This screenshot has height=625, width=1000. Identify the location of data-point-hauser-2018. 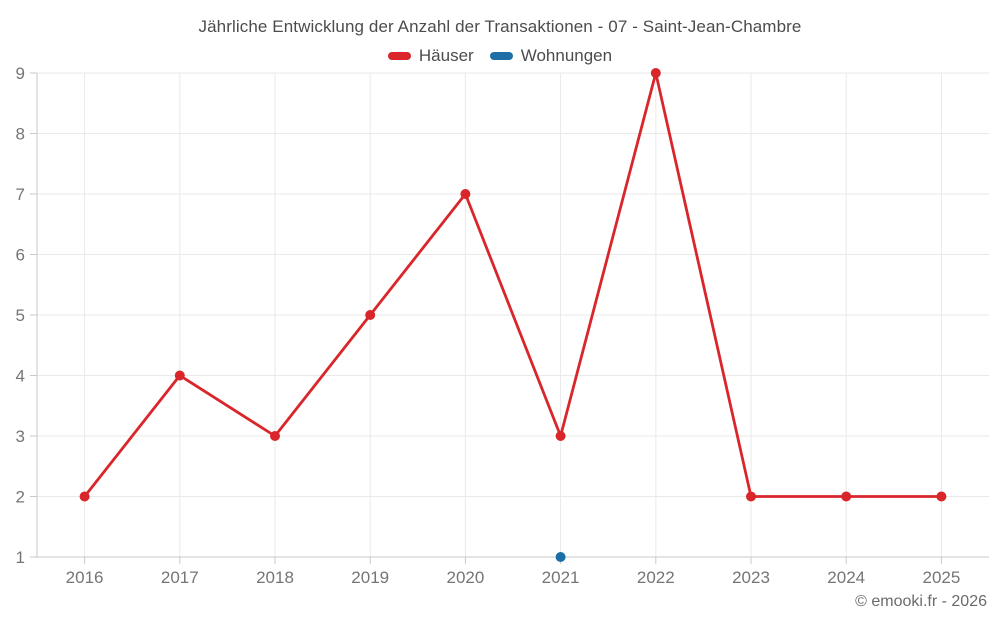
(275, 436).